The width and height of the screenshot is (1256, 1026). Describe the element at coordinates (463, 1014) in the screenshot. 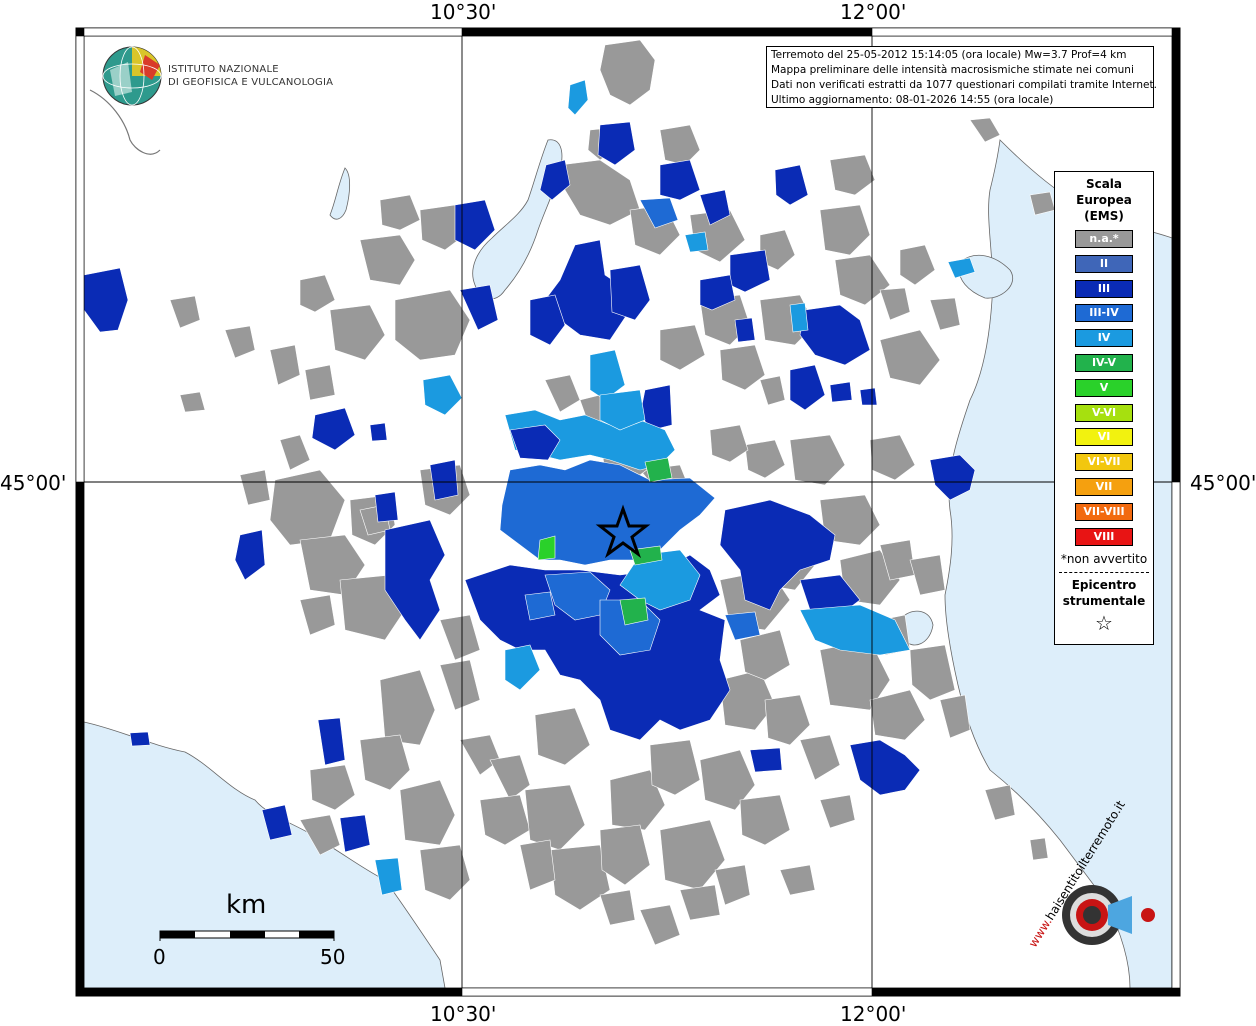

I see `coord-bottom-west: 10°30'` at that location.